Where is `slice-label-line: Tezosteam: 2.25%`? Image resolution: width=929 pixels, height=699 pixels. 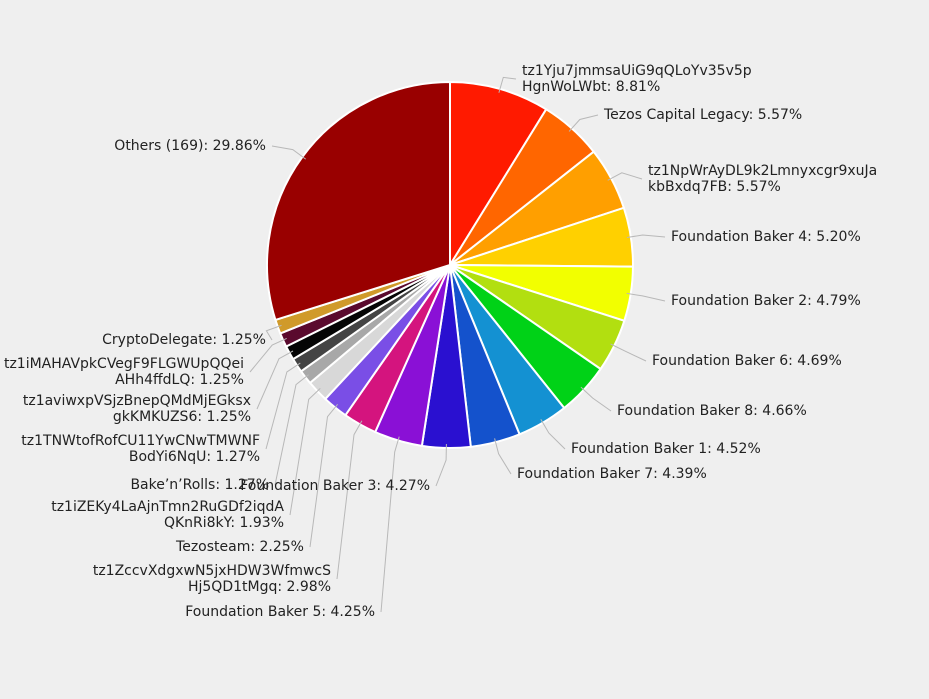 slice-label-line: Tezosteam: 2.25% is located at coordinates (239, 547).